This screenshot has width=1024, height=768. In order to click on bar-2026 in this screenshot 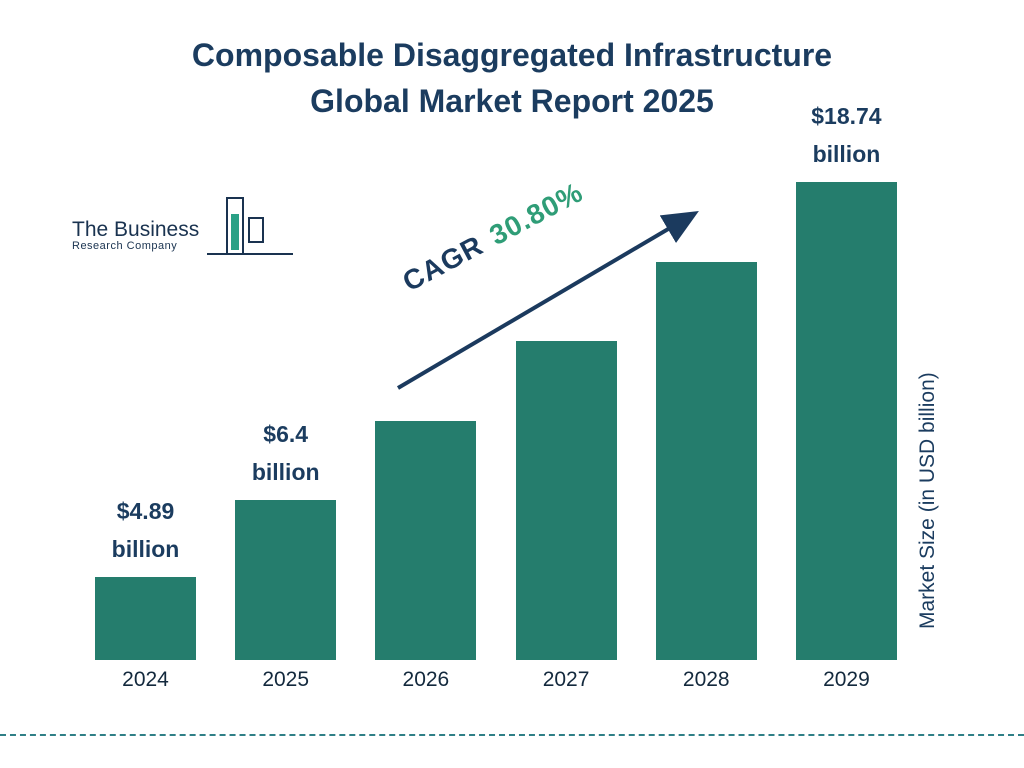, I will do `click(426, 540)`.